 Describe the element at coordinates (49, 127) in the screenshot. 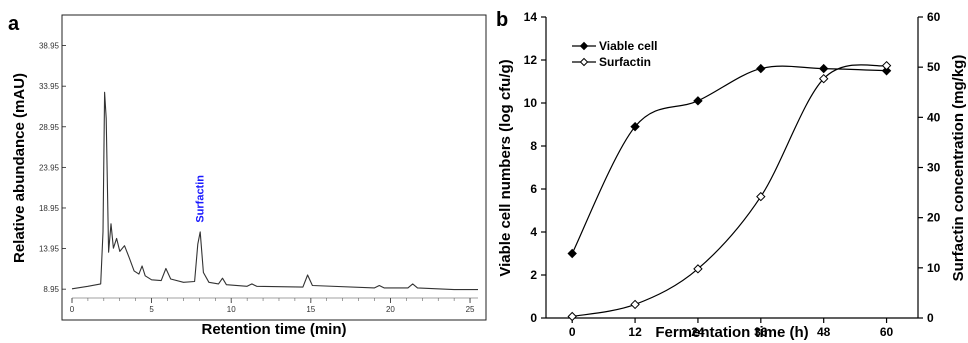

I see `y-tick-label: 28.95` at that location.